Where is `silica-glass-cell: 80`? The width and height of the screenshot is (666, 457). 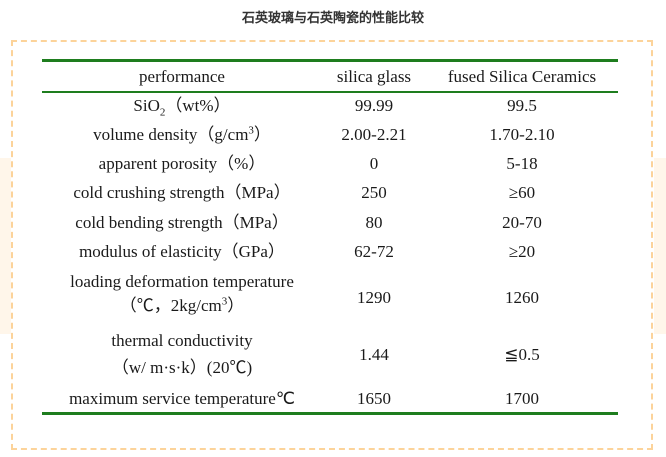 silica-glass-cell: 80 is located at coordinates (374, 222).